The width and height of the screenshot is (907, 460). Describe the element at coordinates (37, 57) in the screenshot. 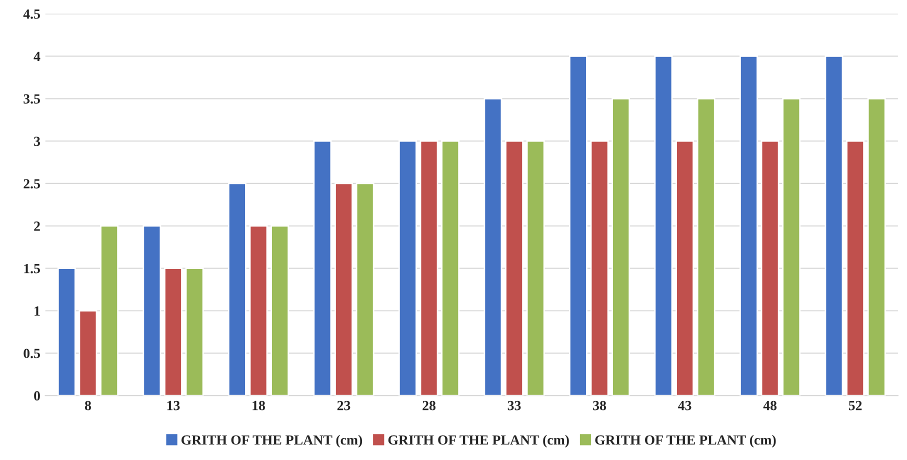

I see `y-tick-label: 4` at that location.